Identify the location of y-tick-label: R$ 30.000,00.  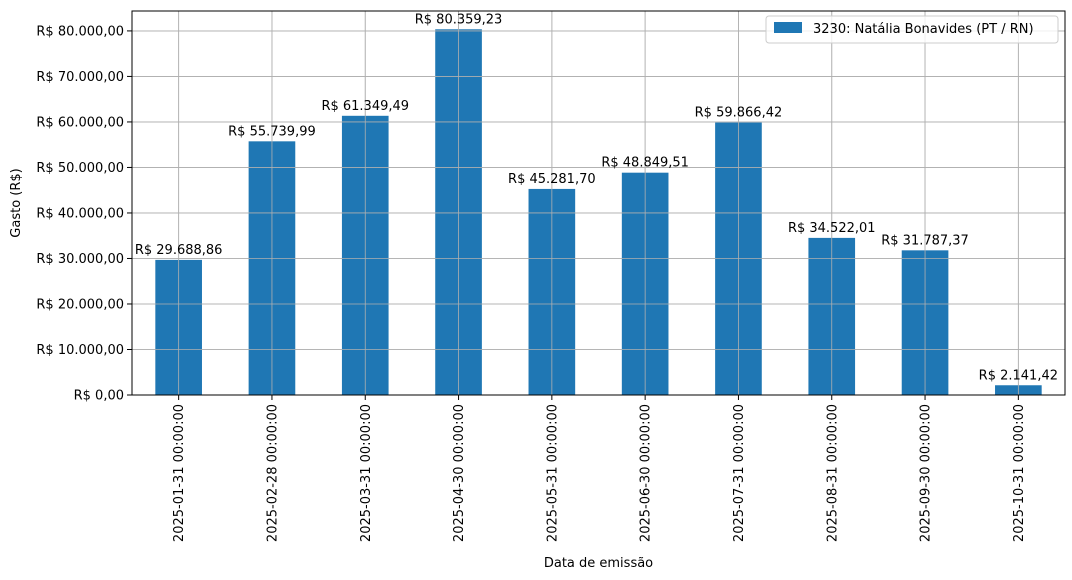
(80, 259).